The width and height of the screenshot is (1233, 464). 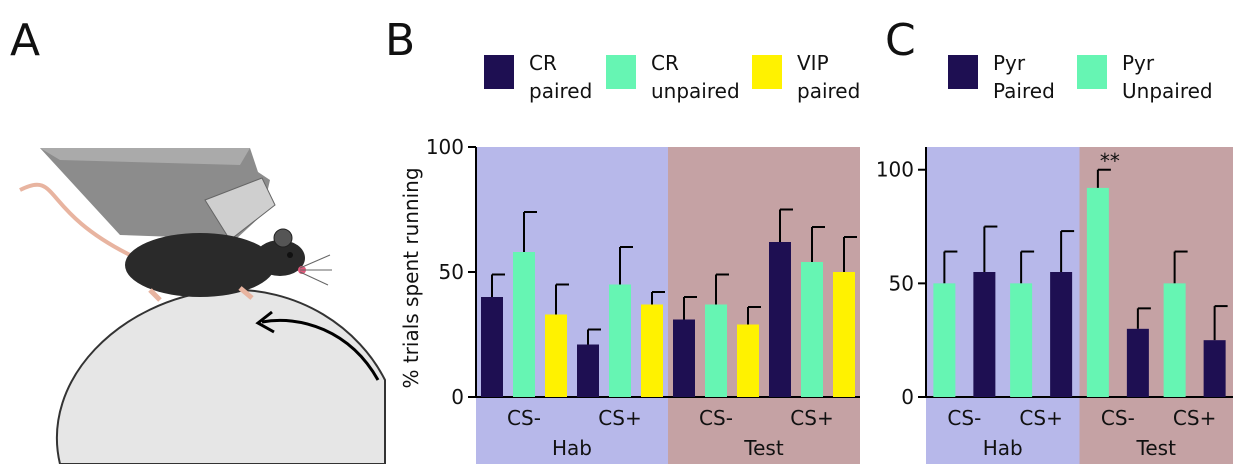 What do you see at coordinates (25, 40) in the screenshot?
I see `panel-label: A` at bounding box center [25, 40].